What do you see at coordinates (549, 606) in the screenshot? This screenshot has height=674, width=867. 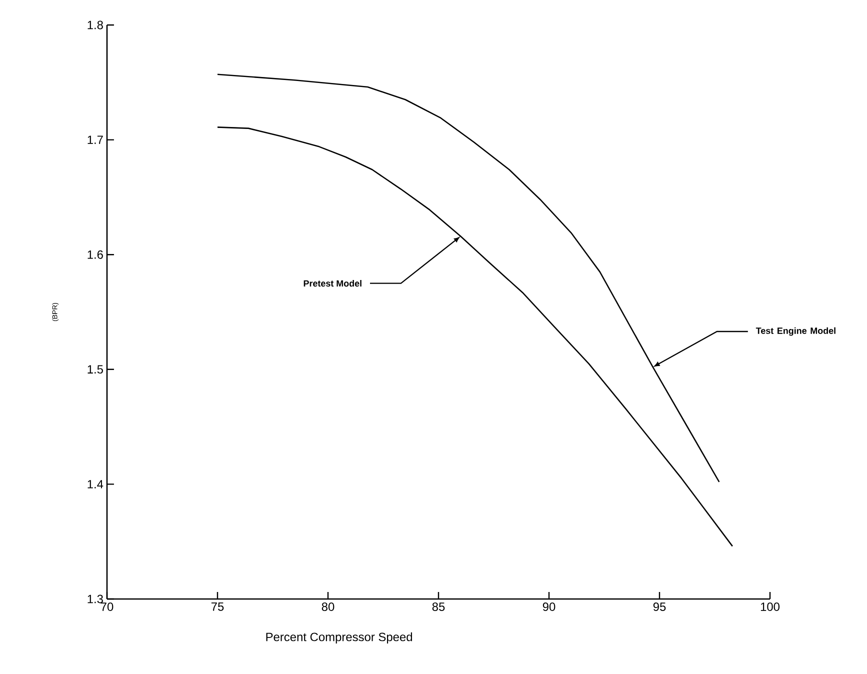 I see `x-tick-label: 90` at bounding box center [549, 606].